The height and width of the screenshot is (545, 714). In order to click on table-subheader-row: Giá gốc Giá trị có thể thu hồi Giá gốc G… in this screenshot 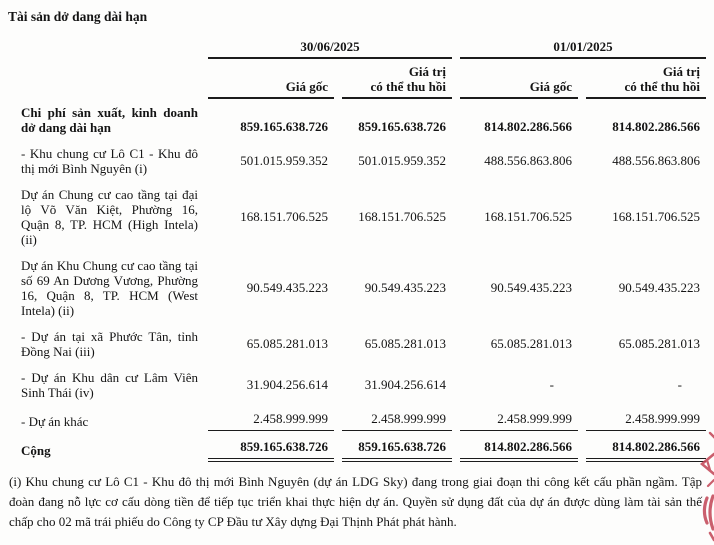, I will do `click(357, 79)`.